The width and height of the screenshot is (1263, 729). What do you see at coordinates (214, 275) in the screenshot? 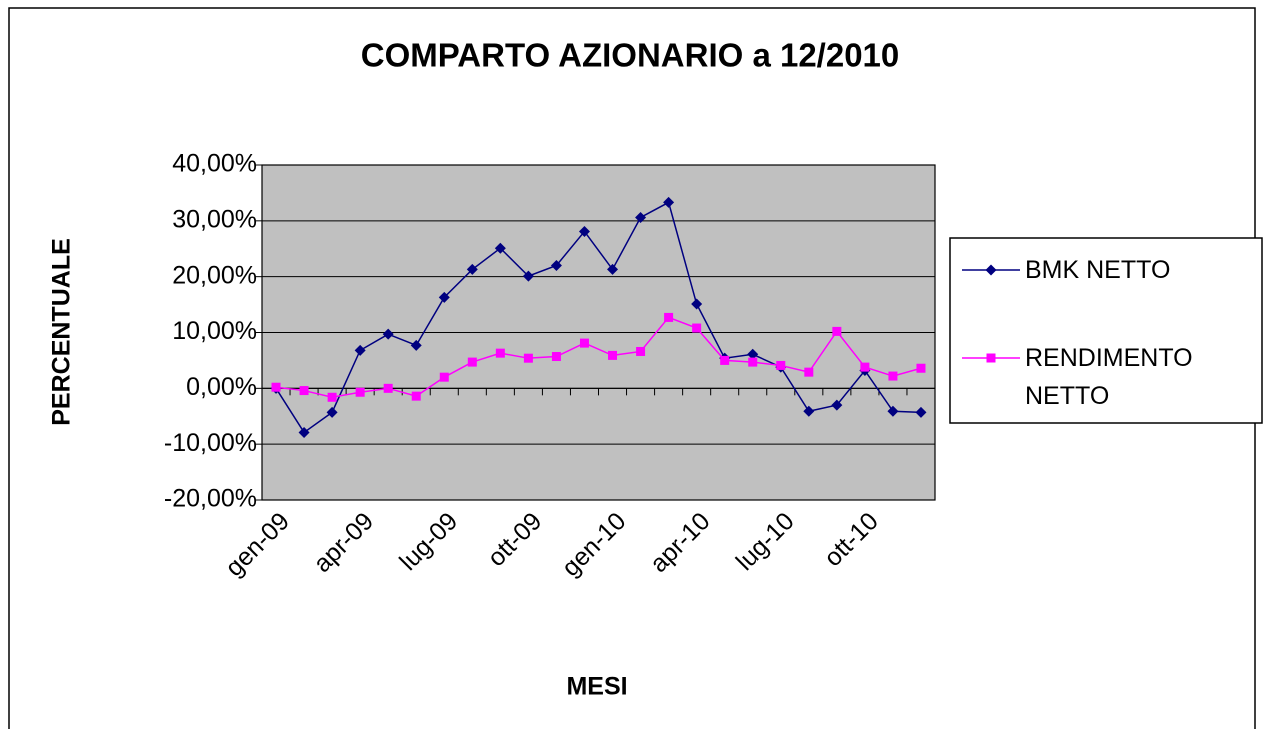
I see `y-tick-label: 20,00%` at bounding box center [214, 275].